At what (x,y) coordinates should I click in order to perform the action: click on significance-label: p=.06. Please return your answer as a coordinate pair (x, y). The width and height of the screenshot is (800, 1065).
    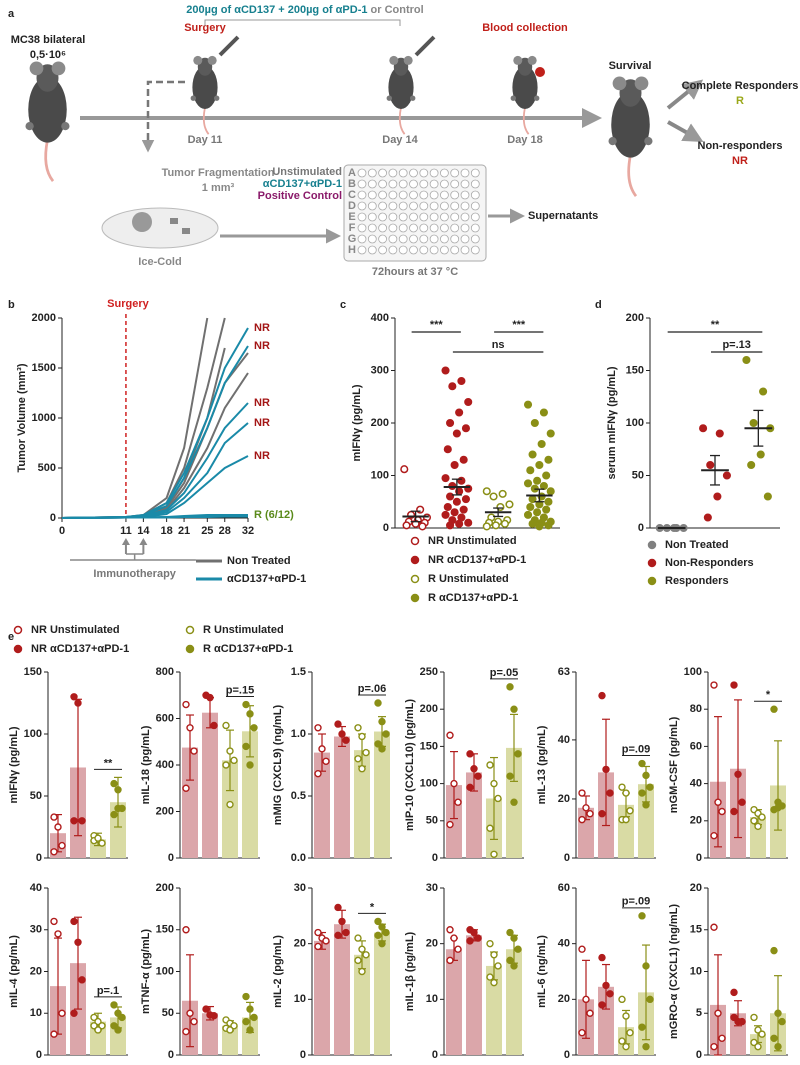
    Looking at the image, I should click on (372, 689).